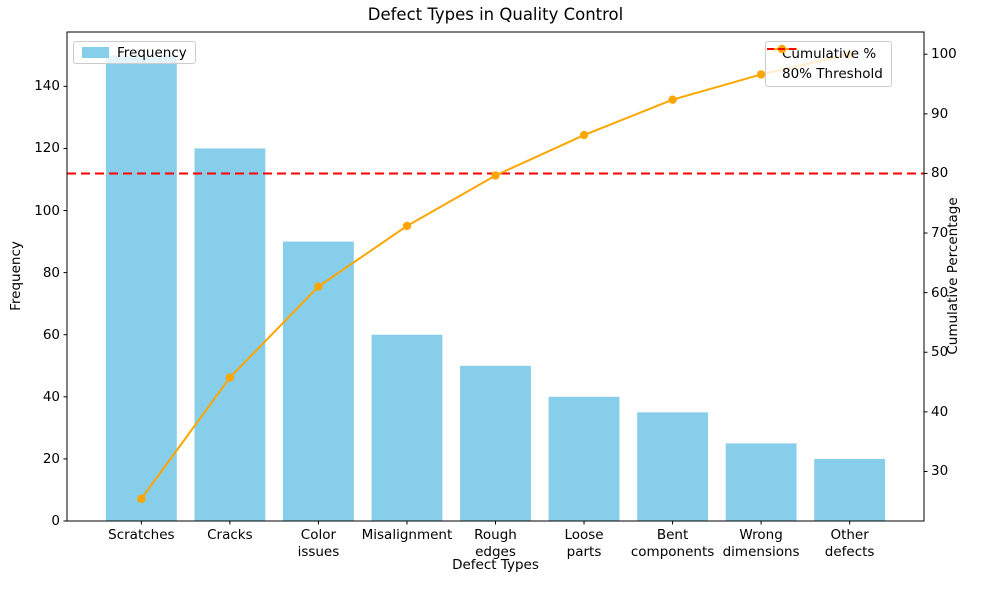 This screenshot has width=989, height=590. Describe the element at coordinates (141, 288) in the screenshot. I see `bar-scratches` at that location.